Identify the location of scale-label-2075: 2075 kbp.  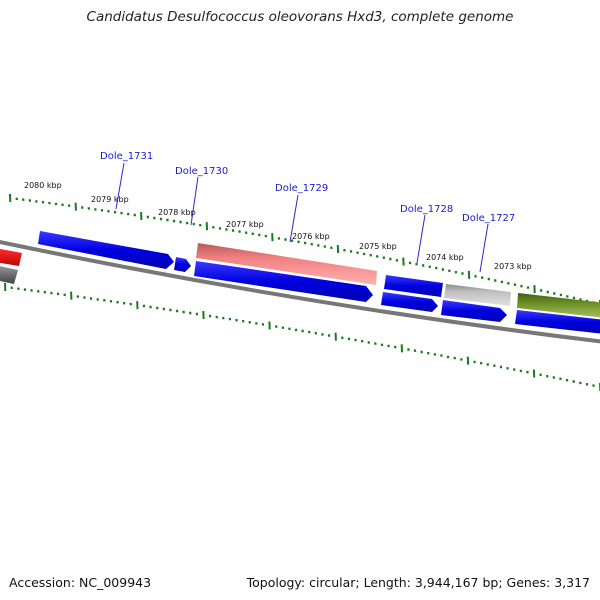
(378, 246).